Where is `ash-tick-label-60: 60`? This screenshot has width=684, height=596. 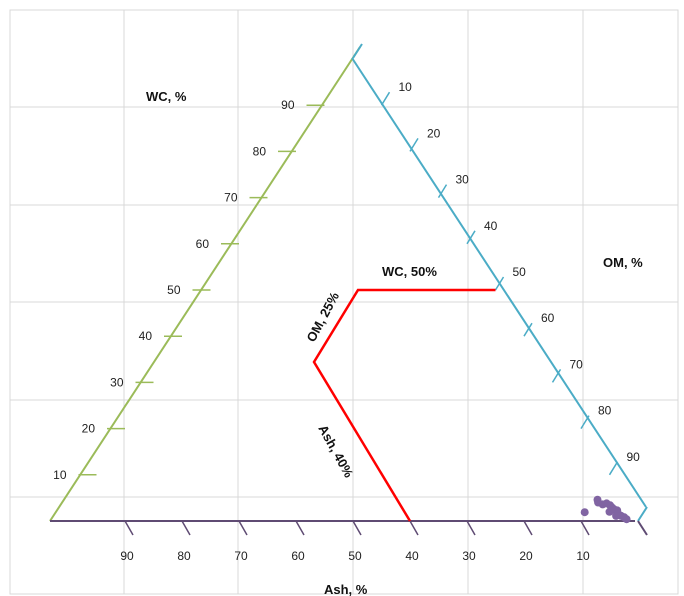
ash-tick-label-60: 60 is located at coordinates (298, 556).